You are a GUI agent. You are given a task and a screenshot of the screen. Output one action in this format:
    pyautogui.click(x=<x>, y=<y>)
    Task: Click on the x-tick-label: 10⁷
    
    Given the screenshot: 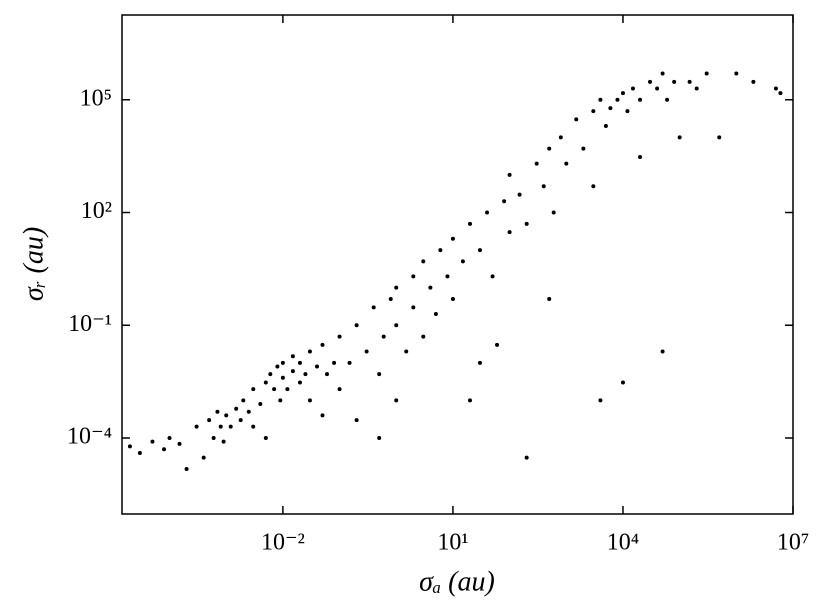 What is the action you would take?
    pyautogui.click(x=793, y=543)
    